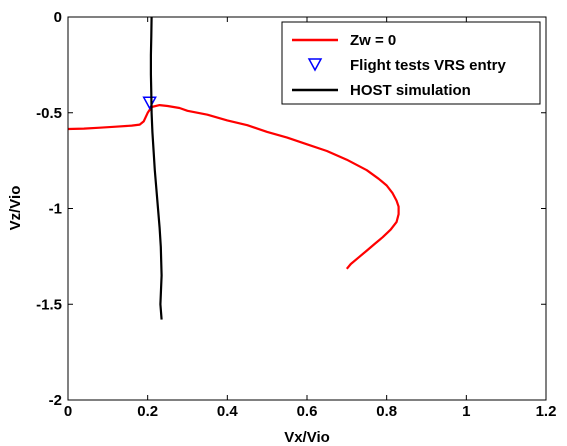 Image resolution: width=567 pixels, height=446 pixels. Describe the element at coordinates (55, 400) in the screenshot. I see `y-tick-label: -2` at that location.